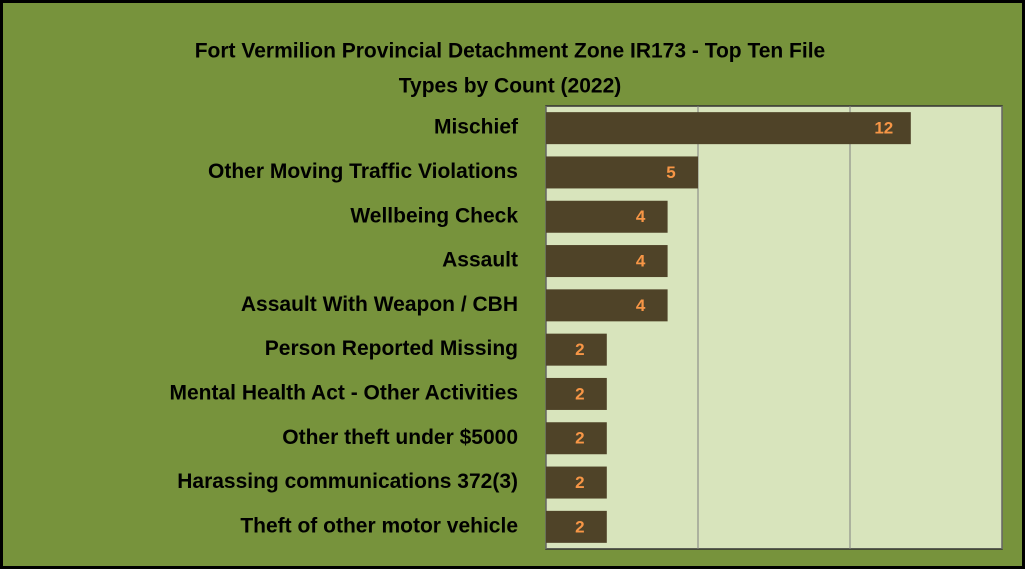 The width and height of the screenshot is (1025, 569). Describe the element at coordinates (347, 481) in the screenshot. I see `y-tick-label: Harassing communications 372(3)` at that location.